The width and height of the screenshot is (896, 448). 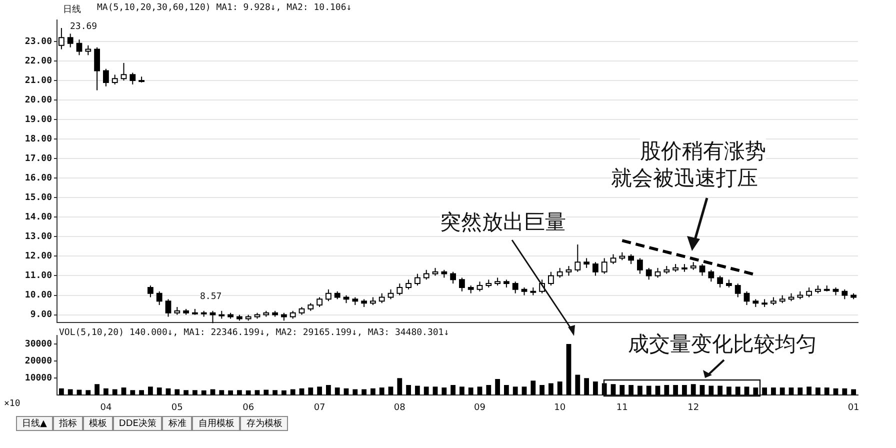 What do you see at coordinates (254, 333) in the screenshot?
I see `chart-subtitle: VOL(5,10,20) 140.000↓, MA1: 22346.199↓, MA2: 29165.199↓, MA3: 34480.301↓` at bounding box center [254, 333].